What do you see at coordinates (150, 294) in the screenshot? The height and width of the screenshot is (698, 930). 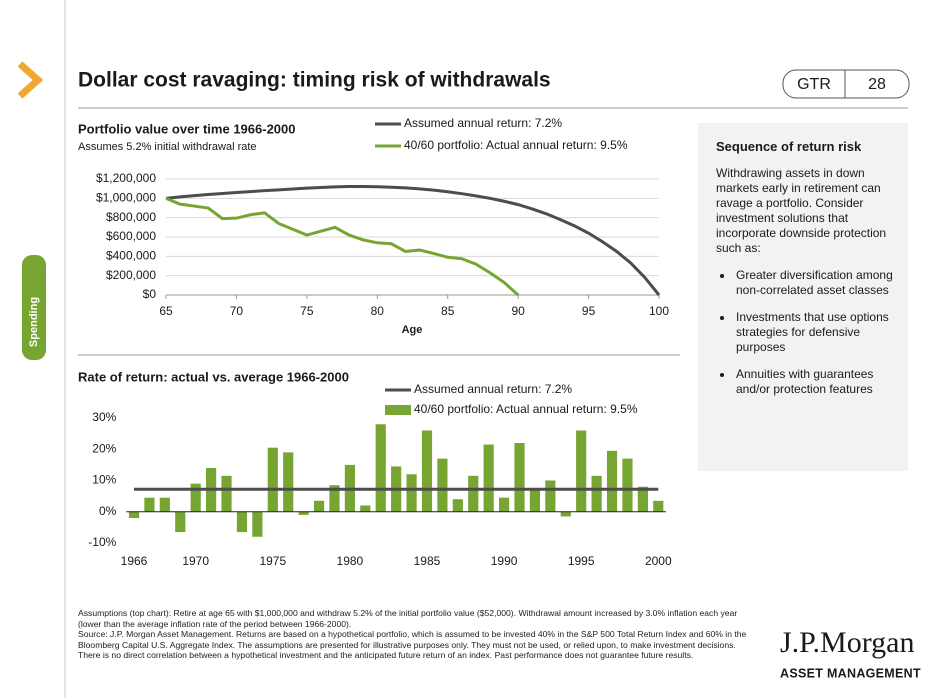 I see `y-tick-label: $0` at bounding box center [150, 294].